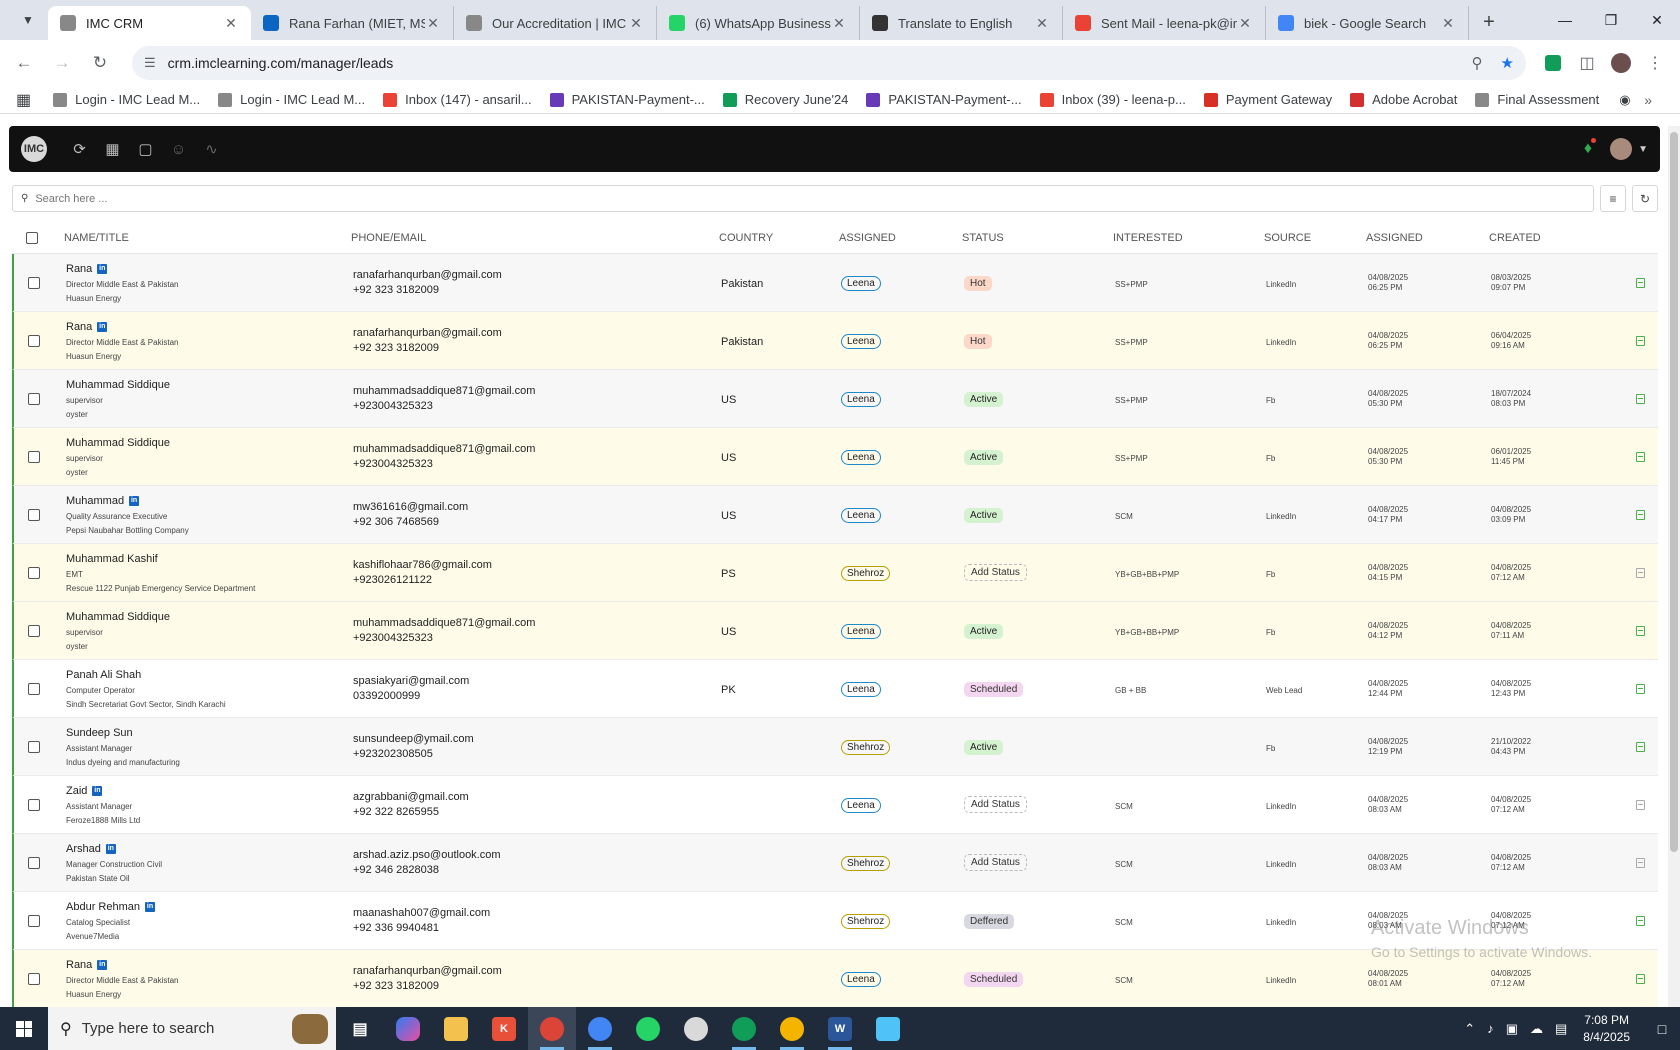 The image size is (1680, 1050). Describe the element at coordinates (411, 796) in the screenshot. I see `lead-email: azgrabbani@gmail.com` at that location.